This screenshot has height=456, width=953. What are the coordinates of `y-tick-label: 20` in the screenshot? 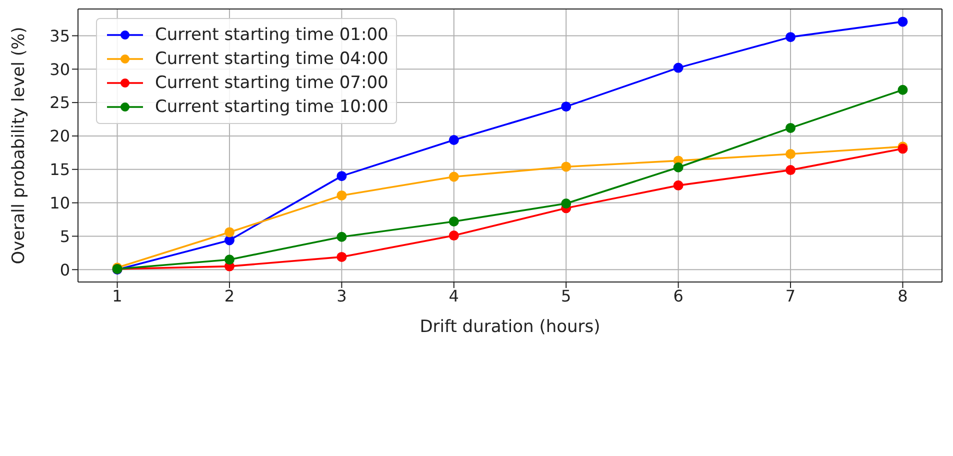 It's located at (60, 136).